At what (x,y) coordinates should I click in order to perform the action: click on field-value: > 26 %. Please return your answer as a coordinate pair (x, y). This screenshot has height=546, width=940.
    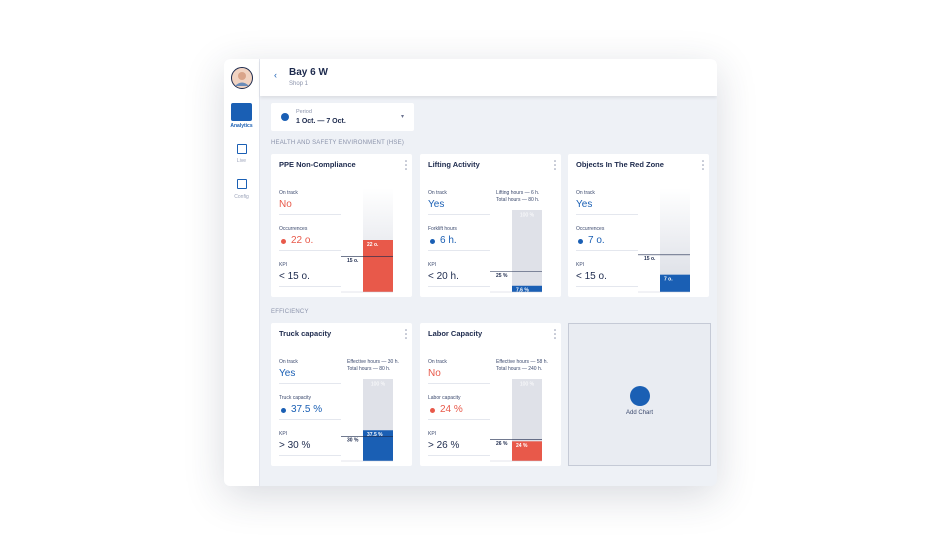
    Looking at the image, I should click on (444, 445).